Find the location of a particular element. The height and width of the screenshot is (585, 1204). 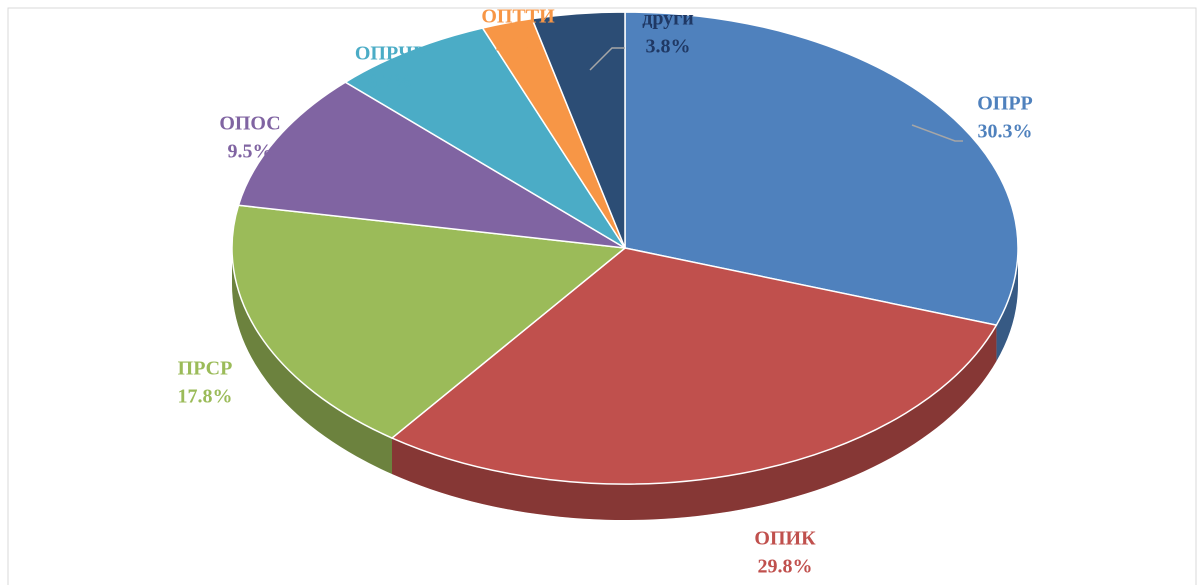

slice-label: ПРСР is located at coordinates (205, 369).